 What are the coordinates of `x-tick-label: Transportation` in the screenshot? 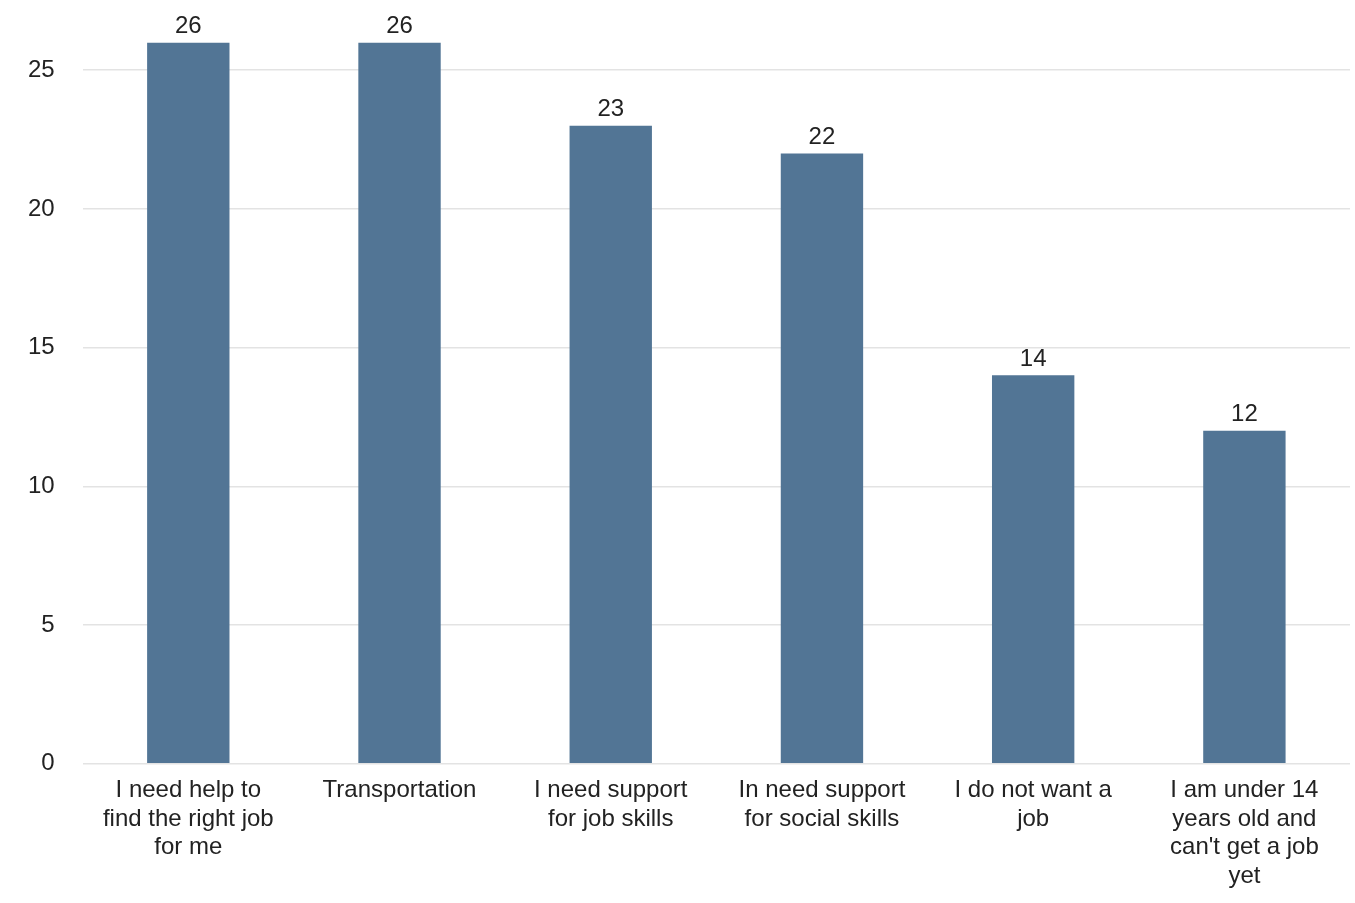 It's located at (399, 788).